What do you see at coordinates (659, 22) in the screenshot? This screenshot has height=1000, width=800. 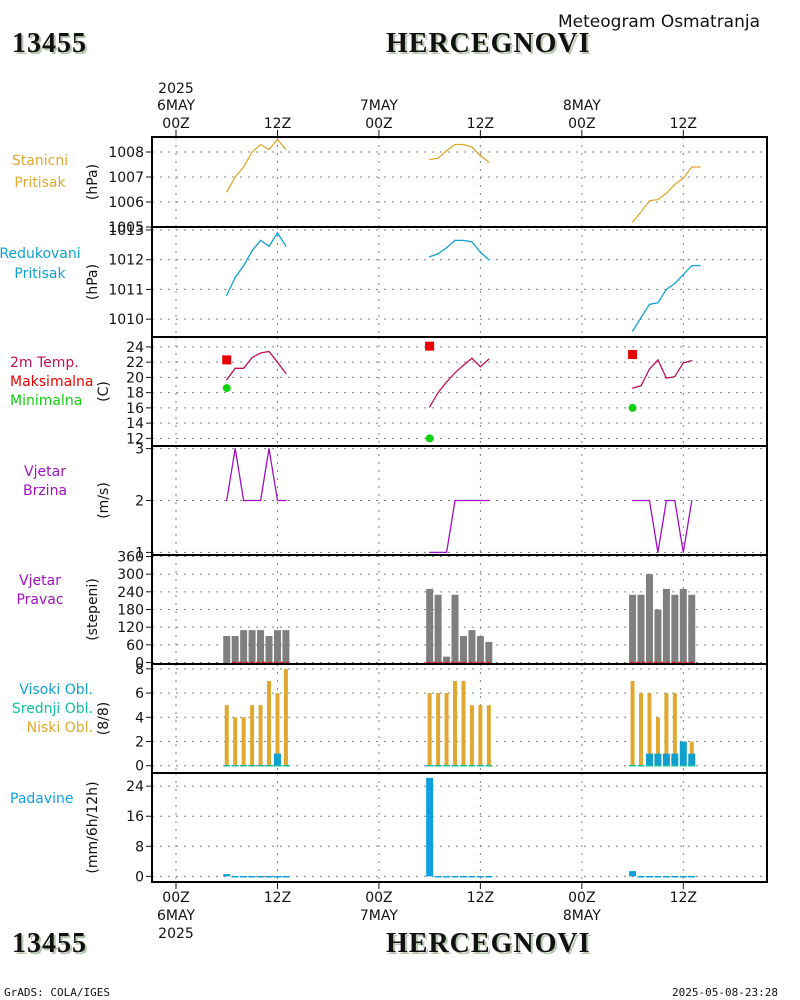 I see `chart-subtitle: Meteogram Osmatranja` at bounding box center [659, 22].